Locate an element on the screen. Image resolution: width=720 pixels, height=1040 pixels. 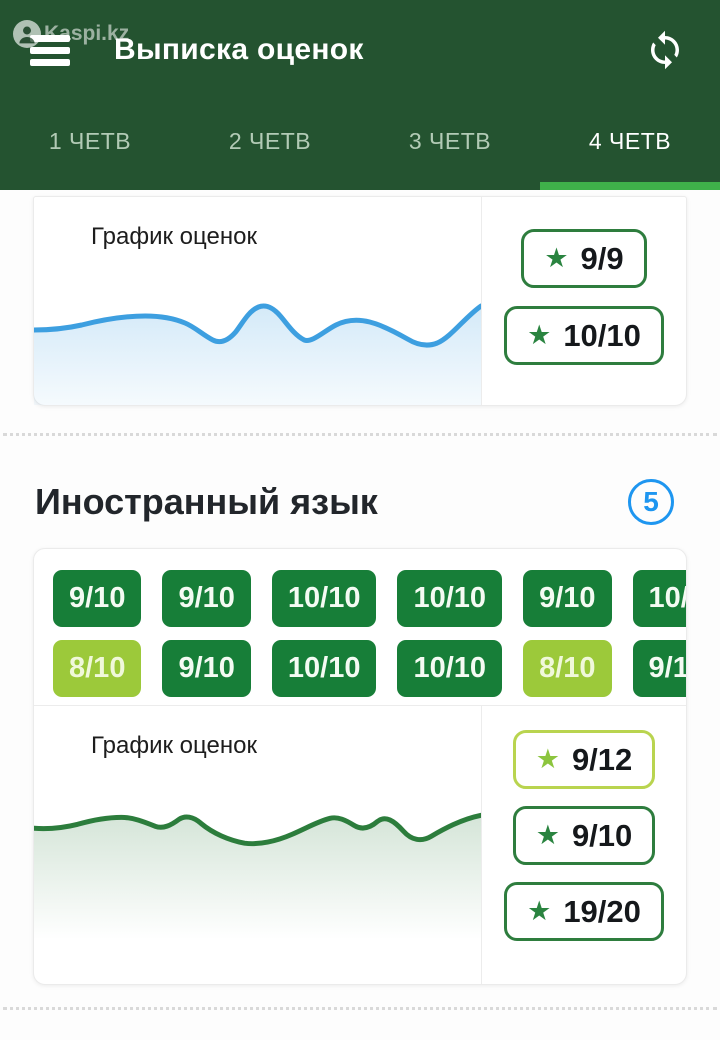
score-value: 9/10 is located at coordinates (602, 835).